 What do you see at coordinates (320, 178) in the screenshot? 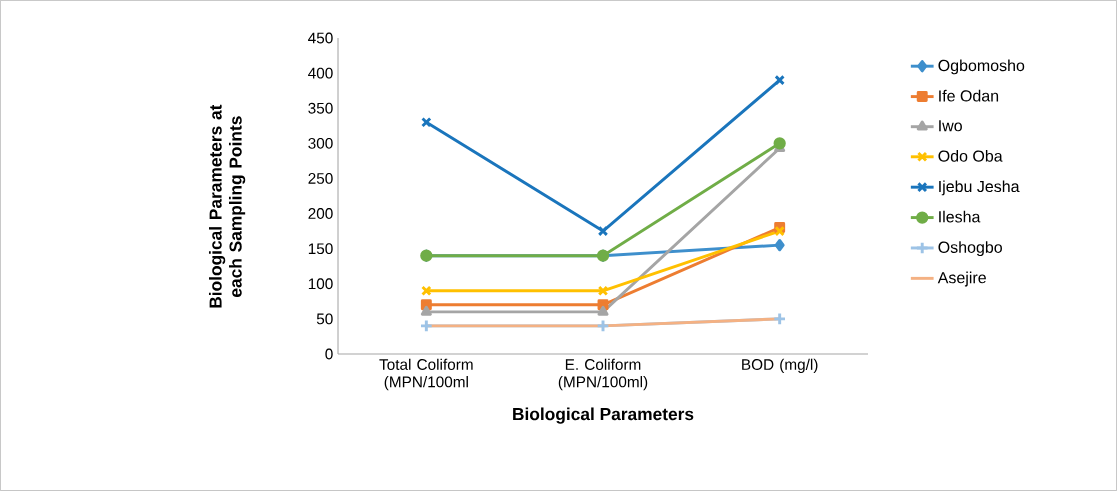
I see `y-tick-label: 250` at bounding box center [320, 178].